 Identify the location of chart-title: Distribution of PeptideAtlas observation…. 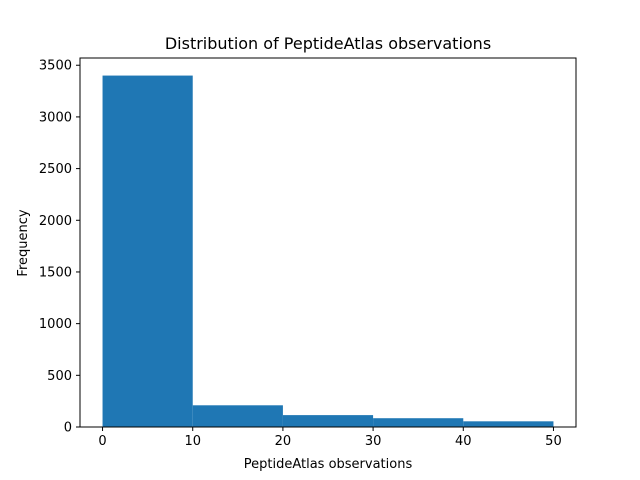
(328, 43).